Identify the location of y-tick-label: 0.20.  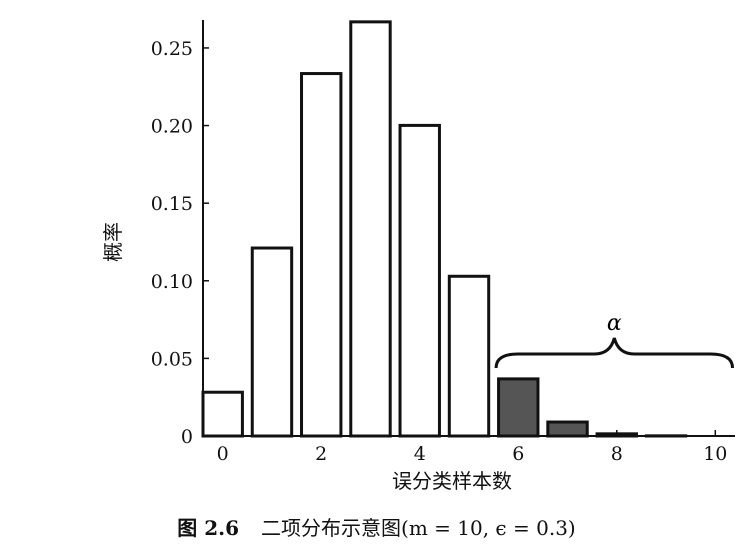
(172, 127).